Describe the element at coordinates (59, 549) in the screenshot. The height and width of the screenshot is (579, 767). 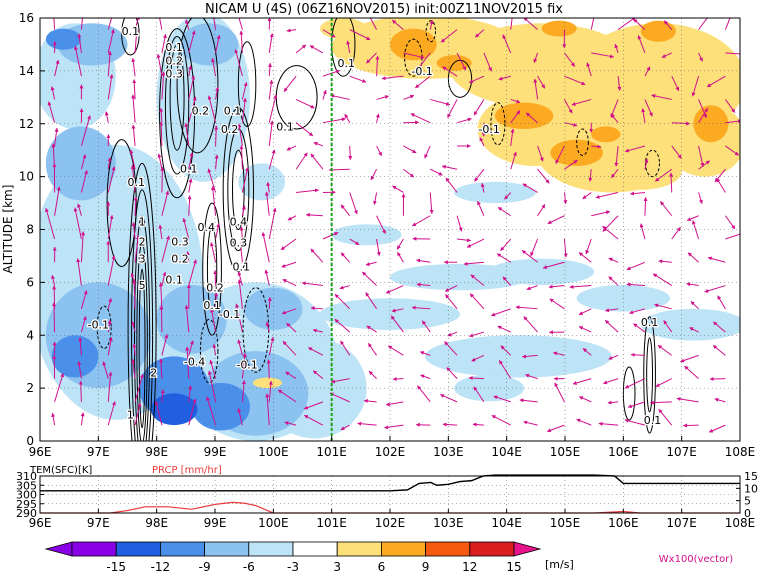
I see `colorbar-swatch-below` at that location.